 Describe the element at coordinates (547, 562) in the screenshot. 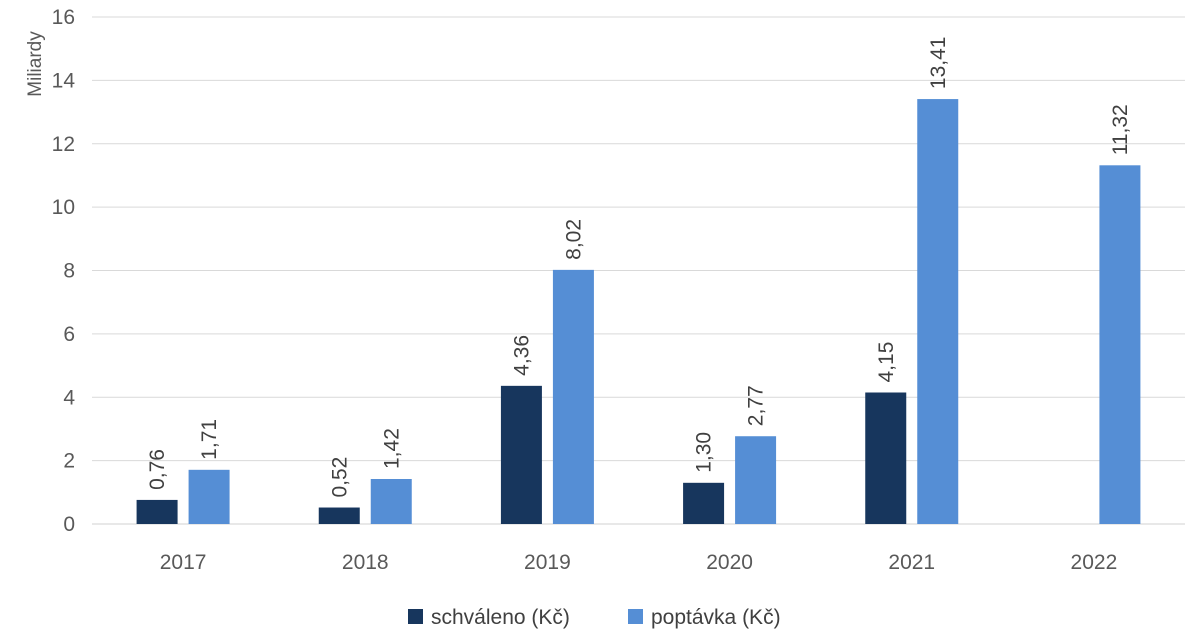

I see `x-tick-label: 2019` at that location.